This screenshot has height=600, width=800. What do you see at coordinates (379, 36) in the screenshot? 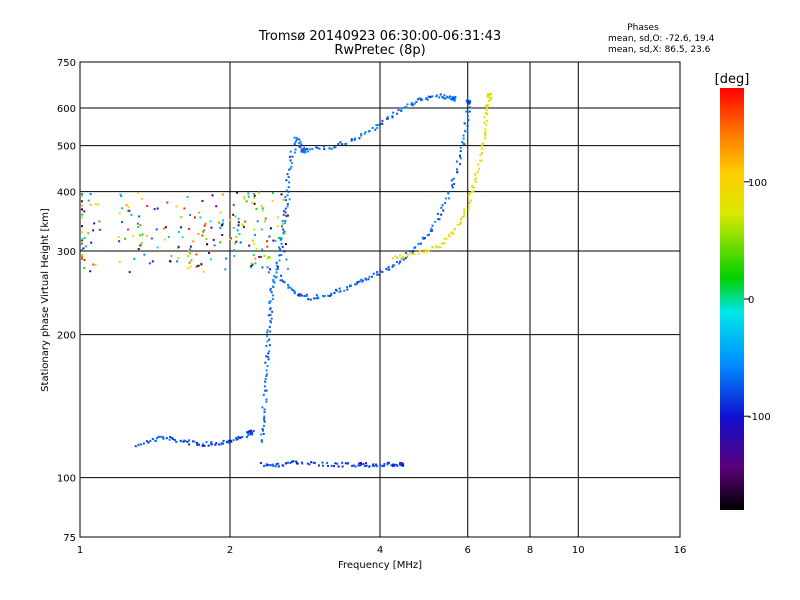
I see `chart-title: Tromsø 20140923 06:30:00-06:31:43` at bounding box center [379, 36].